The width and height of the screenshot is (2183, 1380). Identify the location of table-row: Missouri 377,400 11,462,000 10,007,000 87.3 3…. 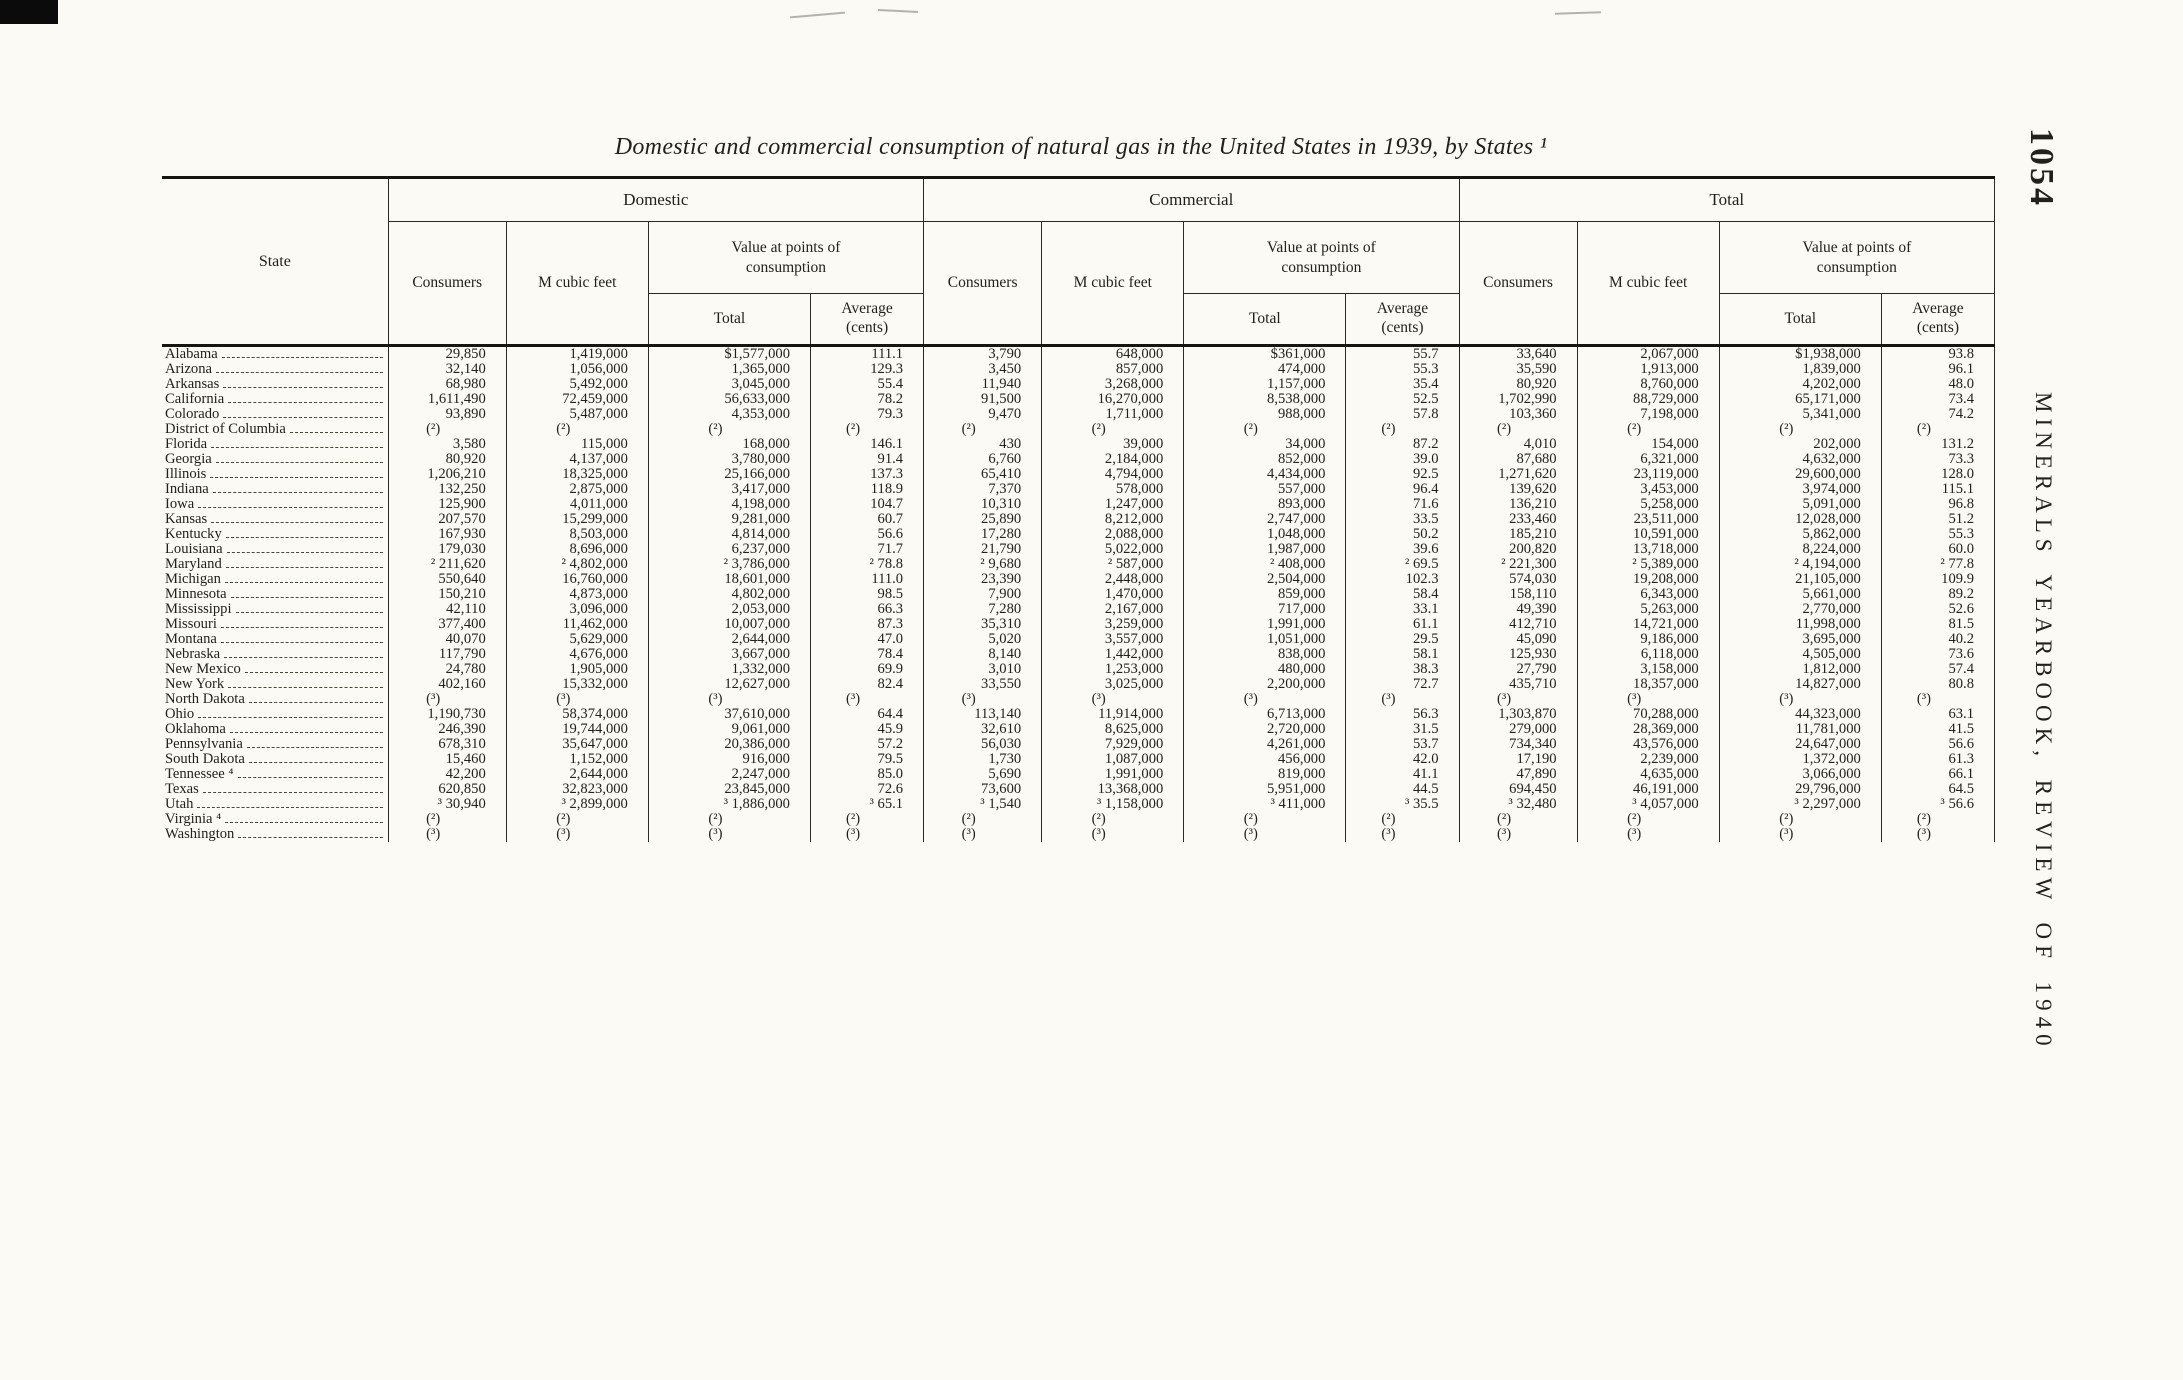
(1078, 624).